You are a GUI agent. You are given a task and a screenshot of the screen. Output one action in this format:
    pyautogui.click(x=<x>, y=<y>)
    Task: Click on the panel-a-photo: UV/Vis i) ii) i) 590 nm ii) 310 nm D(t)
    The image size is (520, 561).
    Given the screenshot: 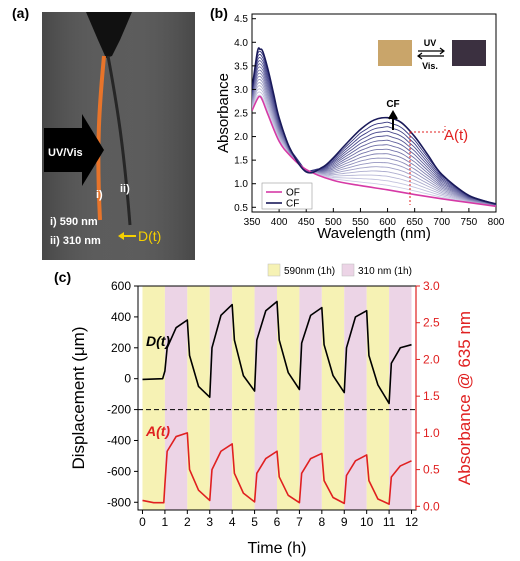 What is the action you would take?
    pyautogui.click(x=118, y=136)
    